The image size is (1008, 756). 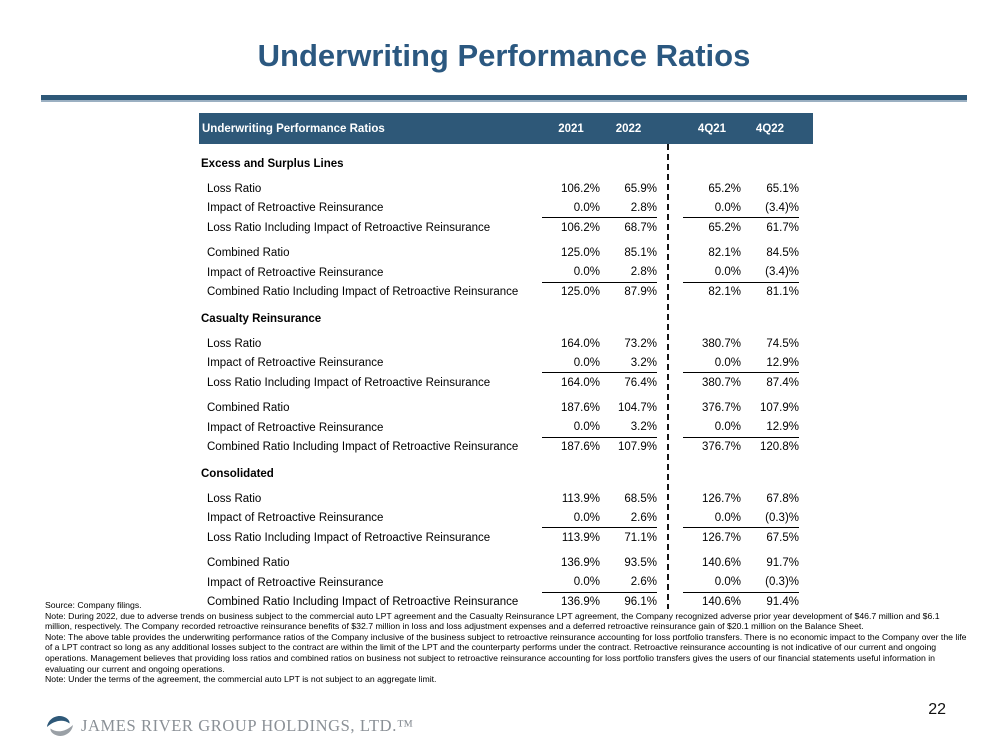 What do you see at coordinates (599, 518) in the screenshot?
I see `value-group: 0.0% 2.6%` at bounding box center [599, 518].